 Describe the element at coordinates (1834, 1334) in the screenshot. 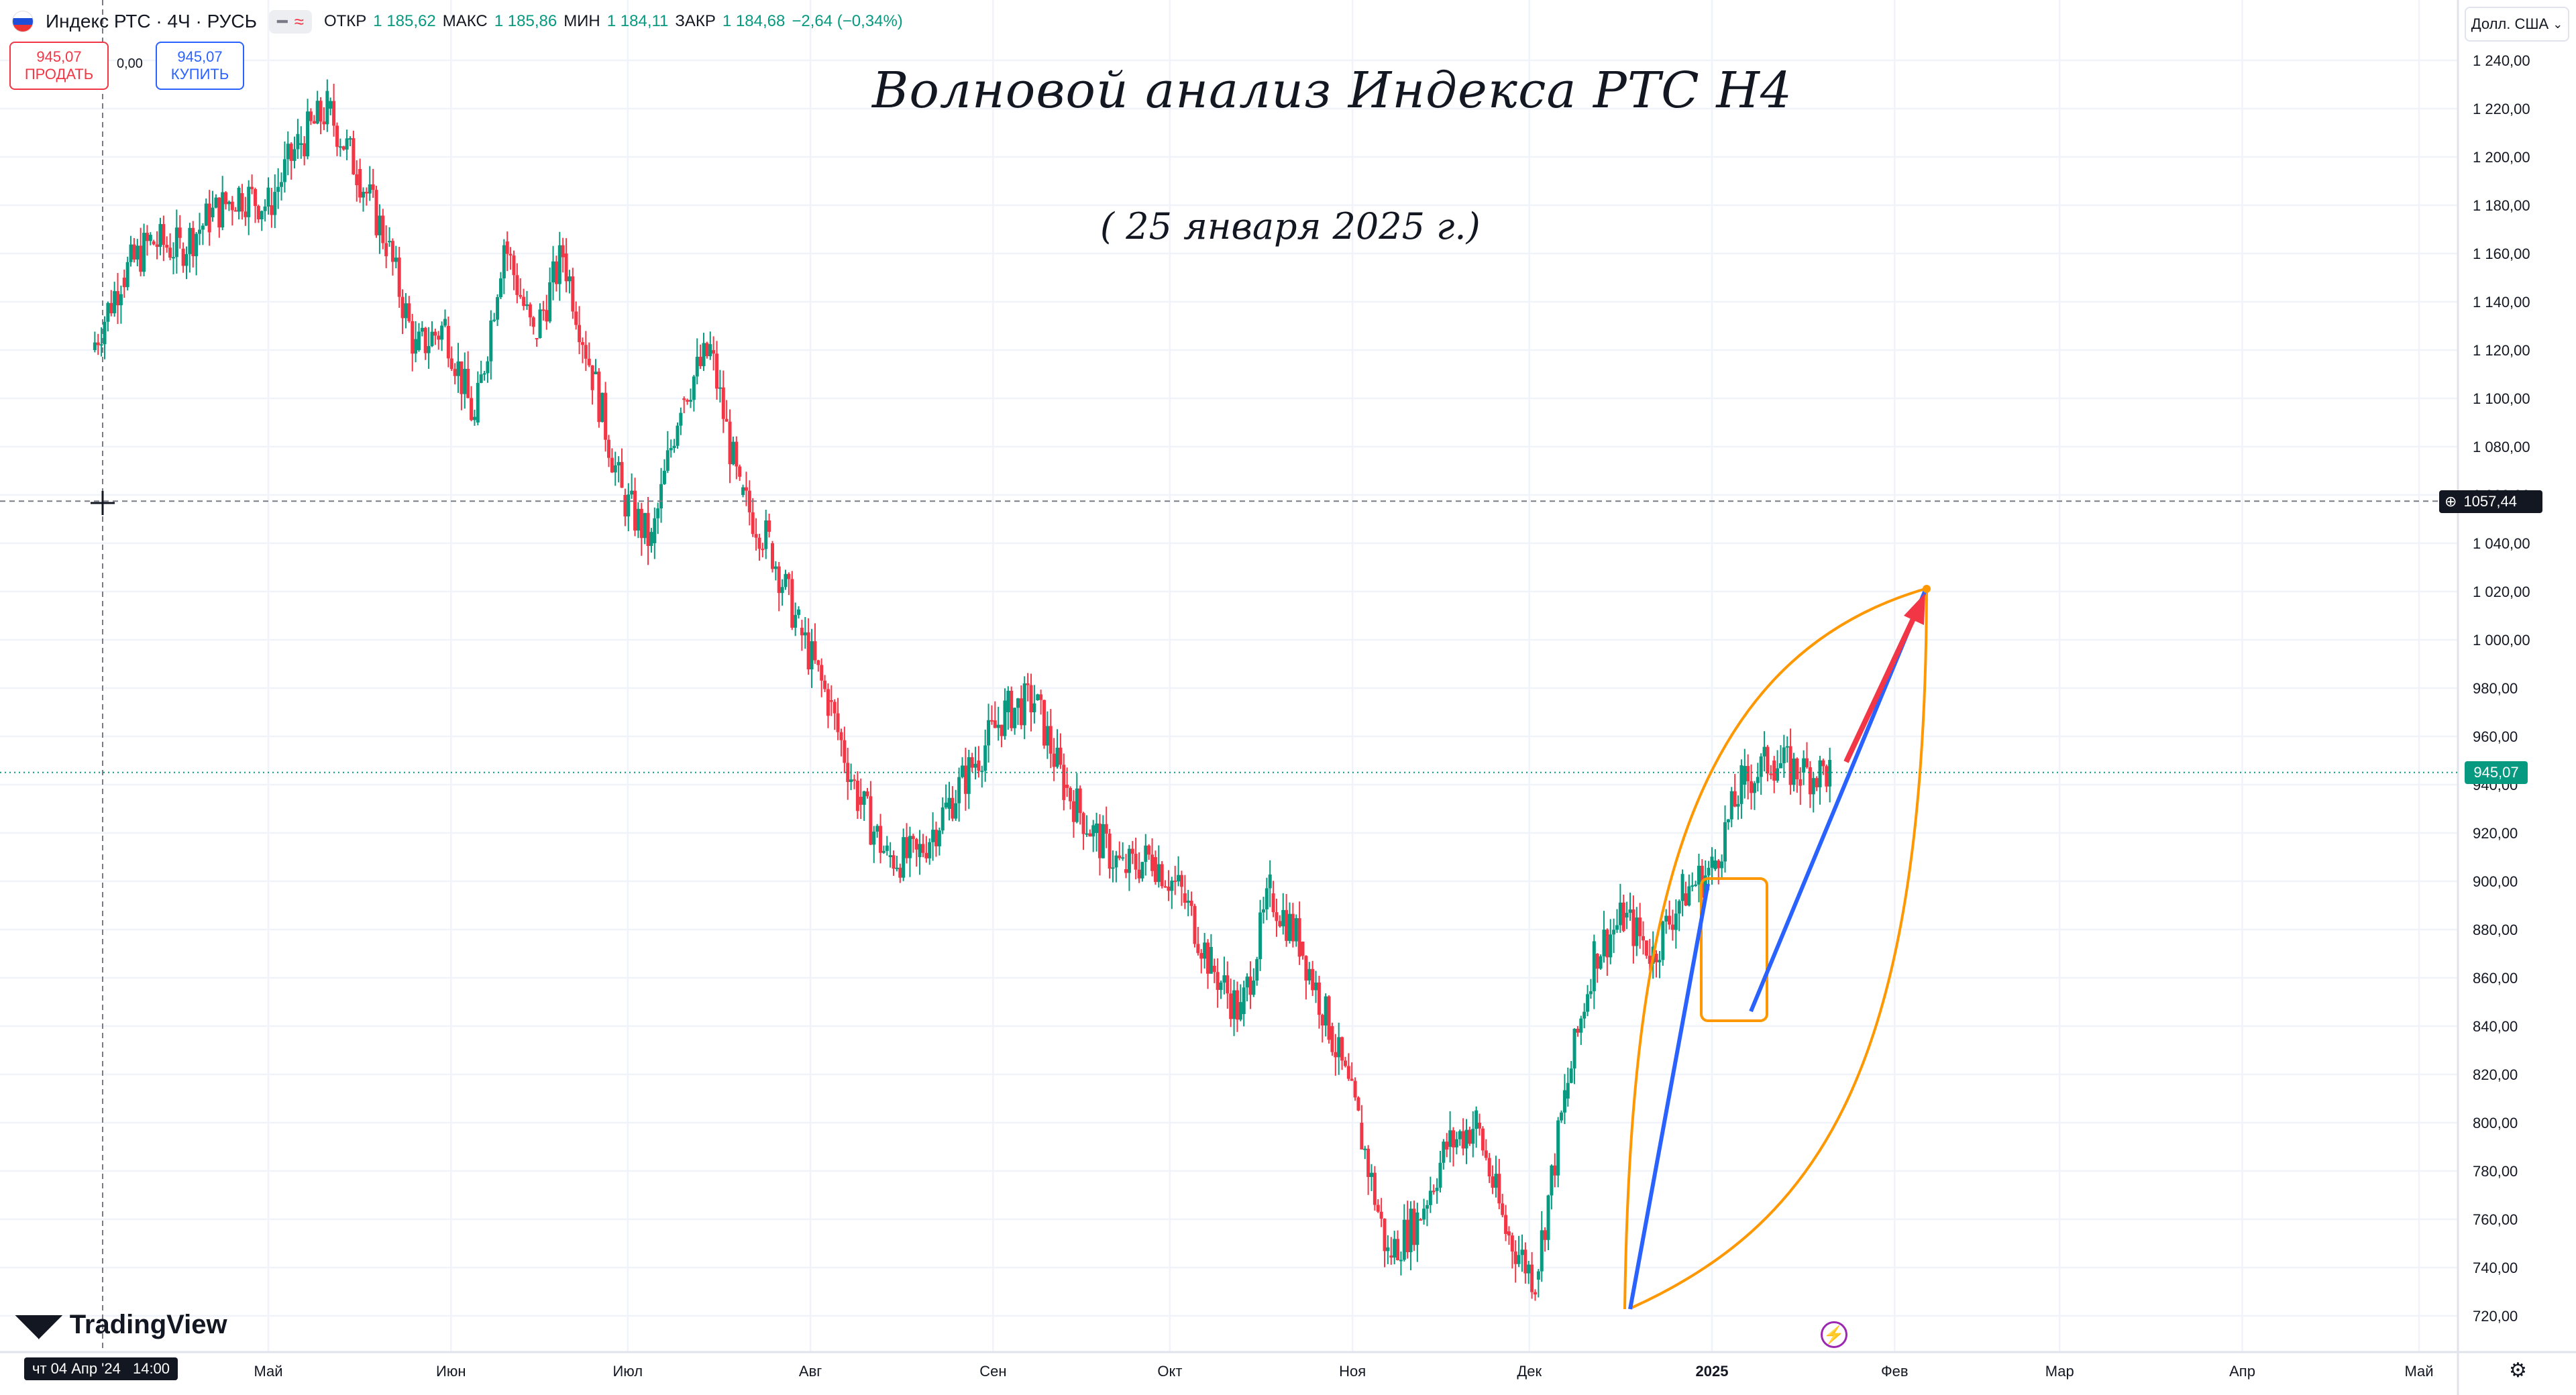

I see `lightning-icon: ⚡` at that location.